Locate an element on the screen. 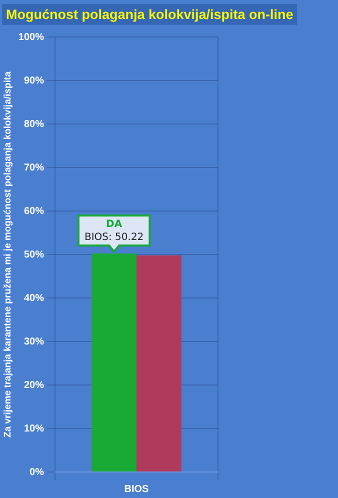 Image resolution: width=338 pixels, height=498 pixels. y-tick-label: 80% is located at coordinates (34, 124).